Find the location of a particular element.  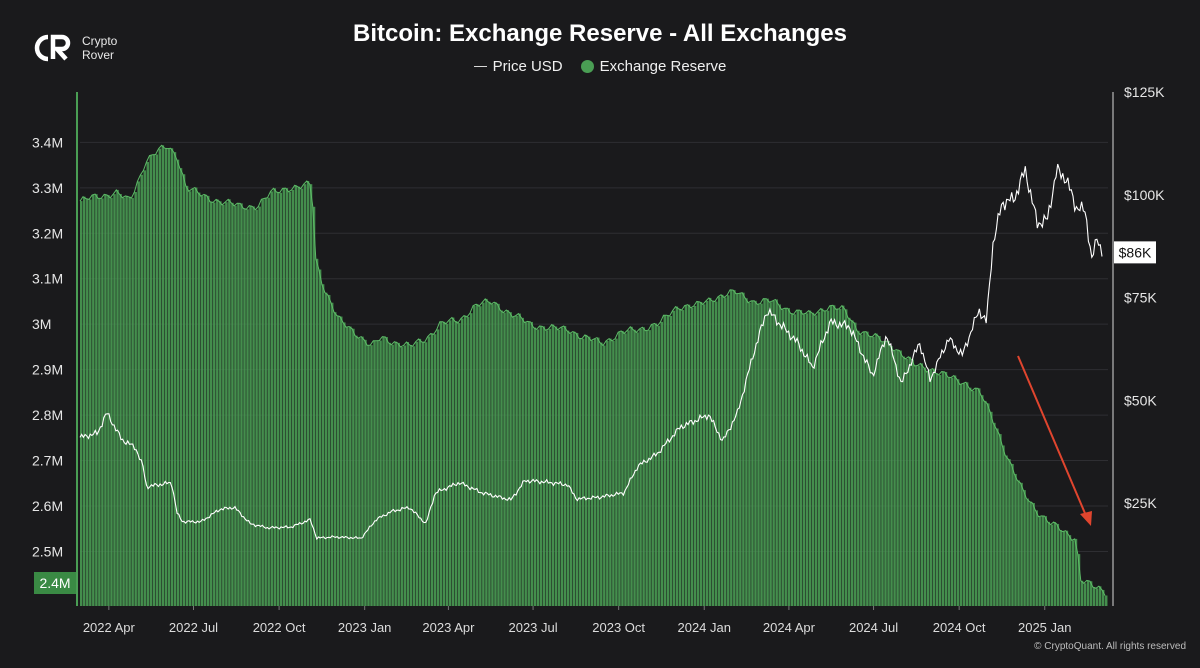

trend-arrow-head-icon is located at coordinates (1086, 518).